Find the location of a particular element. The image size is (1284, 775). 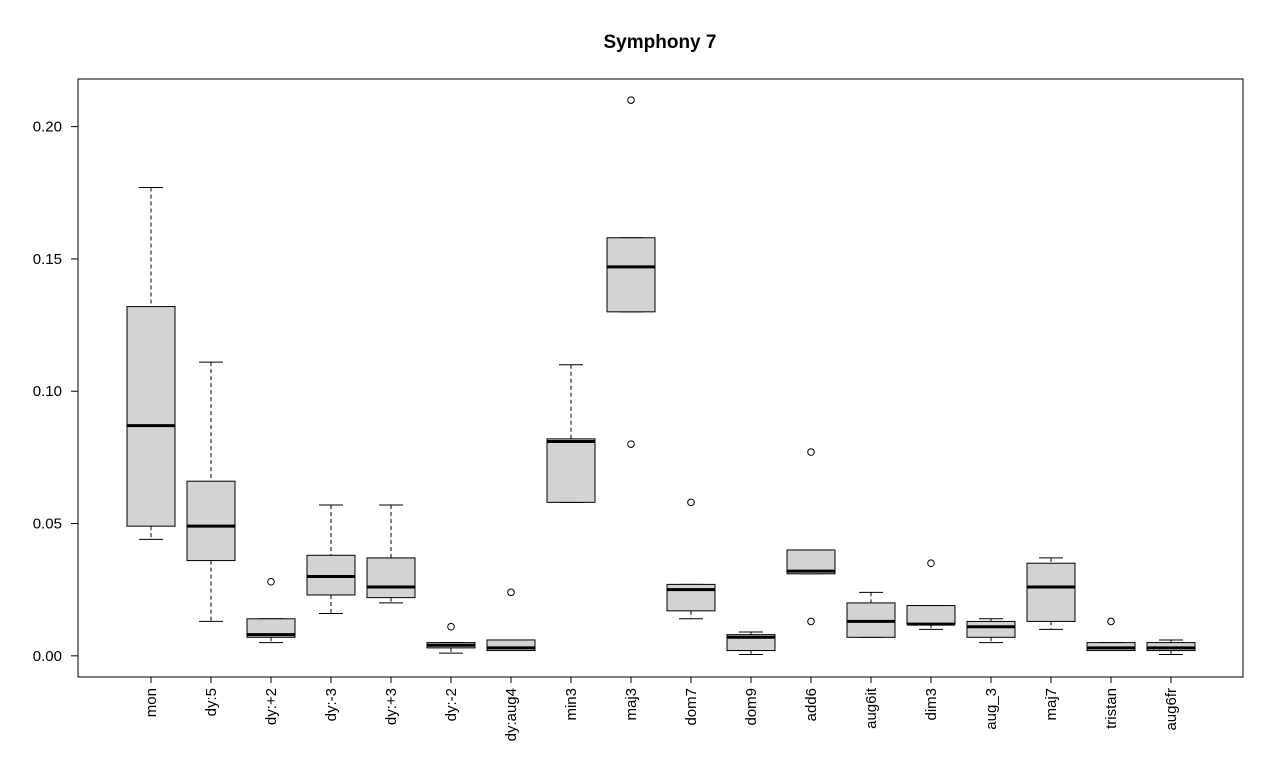

x-tick-label: mon is located at coordinates (151, 702).